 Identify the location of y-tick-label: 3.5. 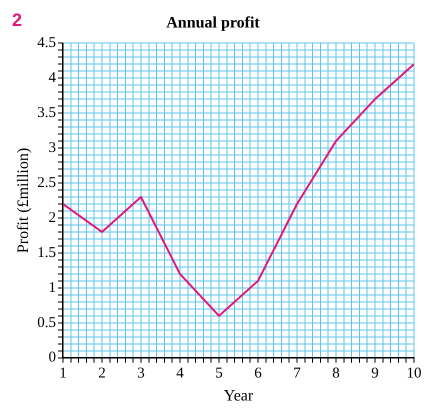
(46, 113).